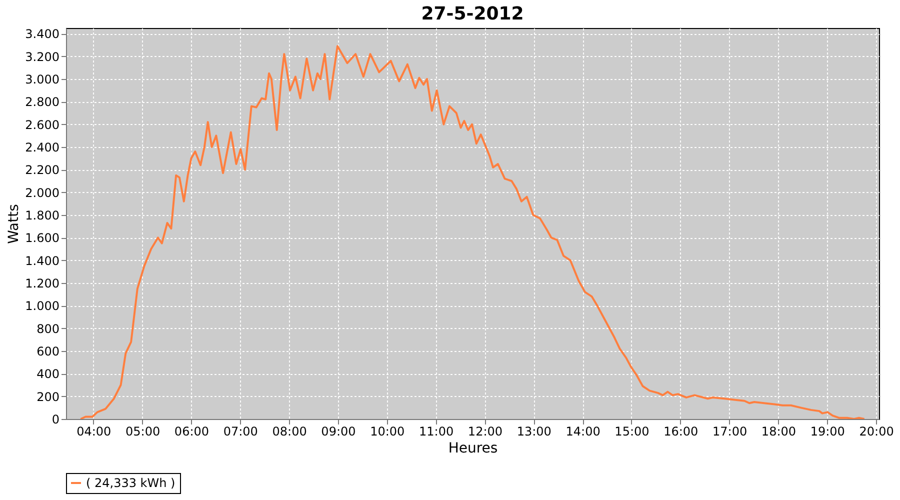  Describe the element at coordinates (778, 431) in the screenshot. I see `x-tick-label: 18:00` at that location.